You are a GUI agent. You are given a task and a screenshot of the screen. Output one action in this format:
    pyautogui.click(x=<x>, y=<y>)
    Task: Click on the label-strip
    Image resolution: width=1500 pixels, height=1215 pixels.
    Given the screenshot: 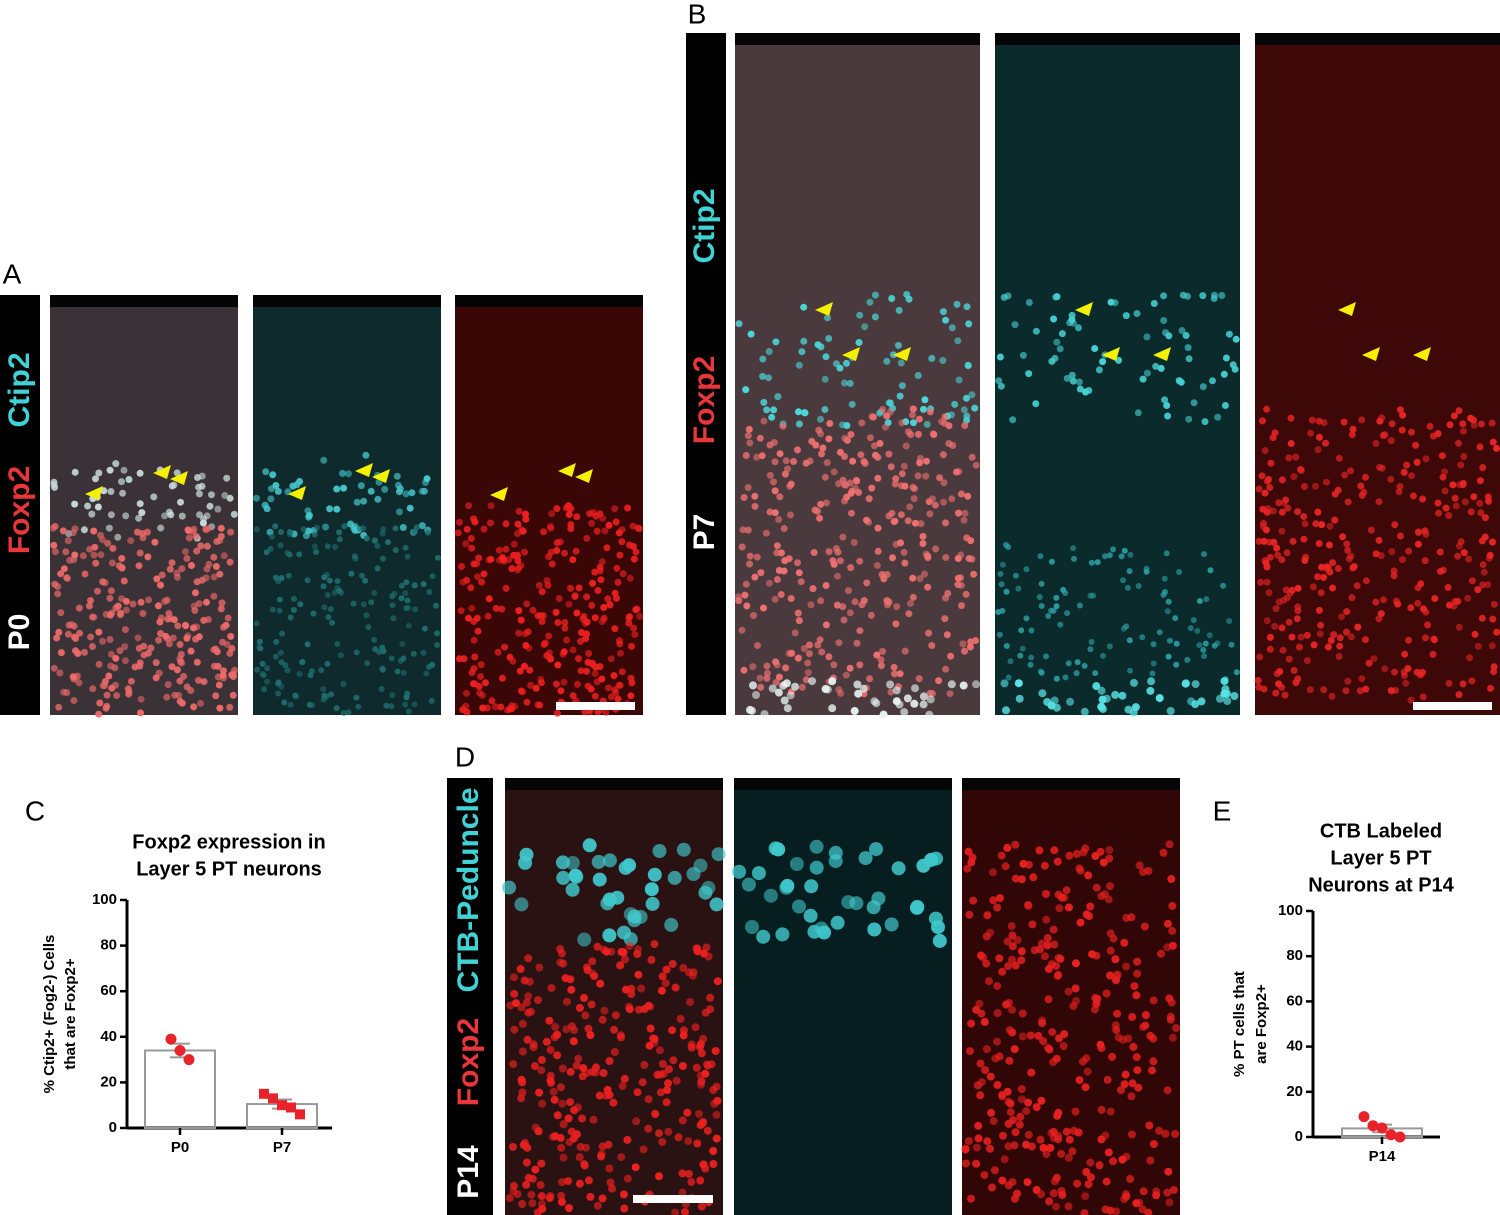 What is the action you would take?
    pyautogui.click(x=470, y=996)
    